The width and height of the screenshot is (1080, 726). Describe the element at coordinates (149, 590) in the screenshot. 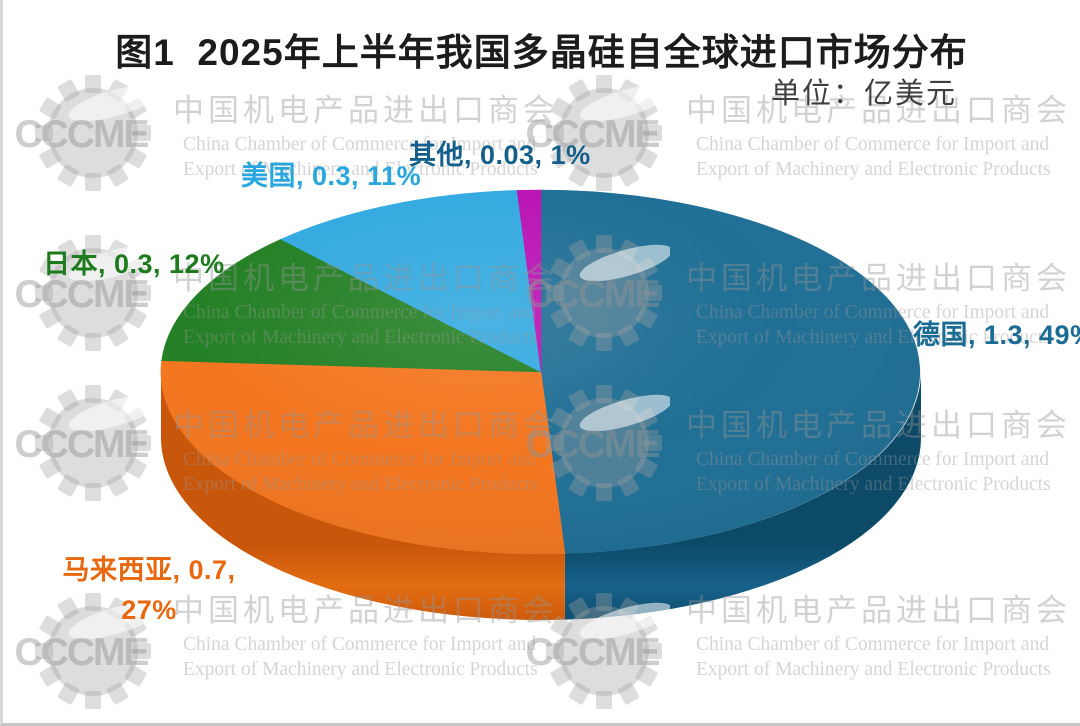

I see `slice-label-1: 马来西亚, 0.7, 27%` at that location.